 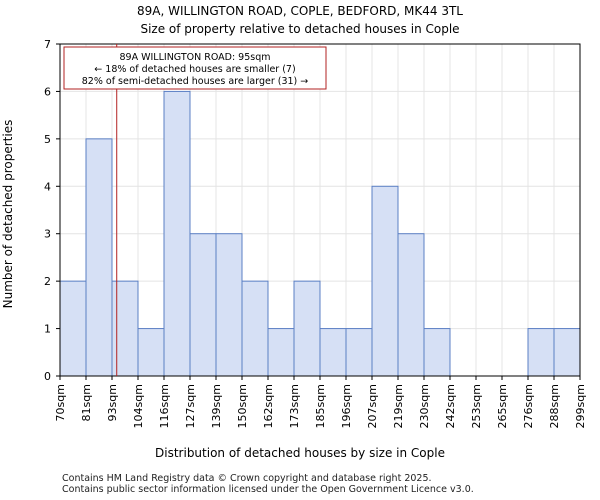 What do you see at coordinates (138, 406) in the screenshot?
I see `x-tick-label: 104sqm` at bounding box center [138, 406].